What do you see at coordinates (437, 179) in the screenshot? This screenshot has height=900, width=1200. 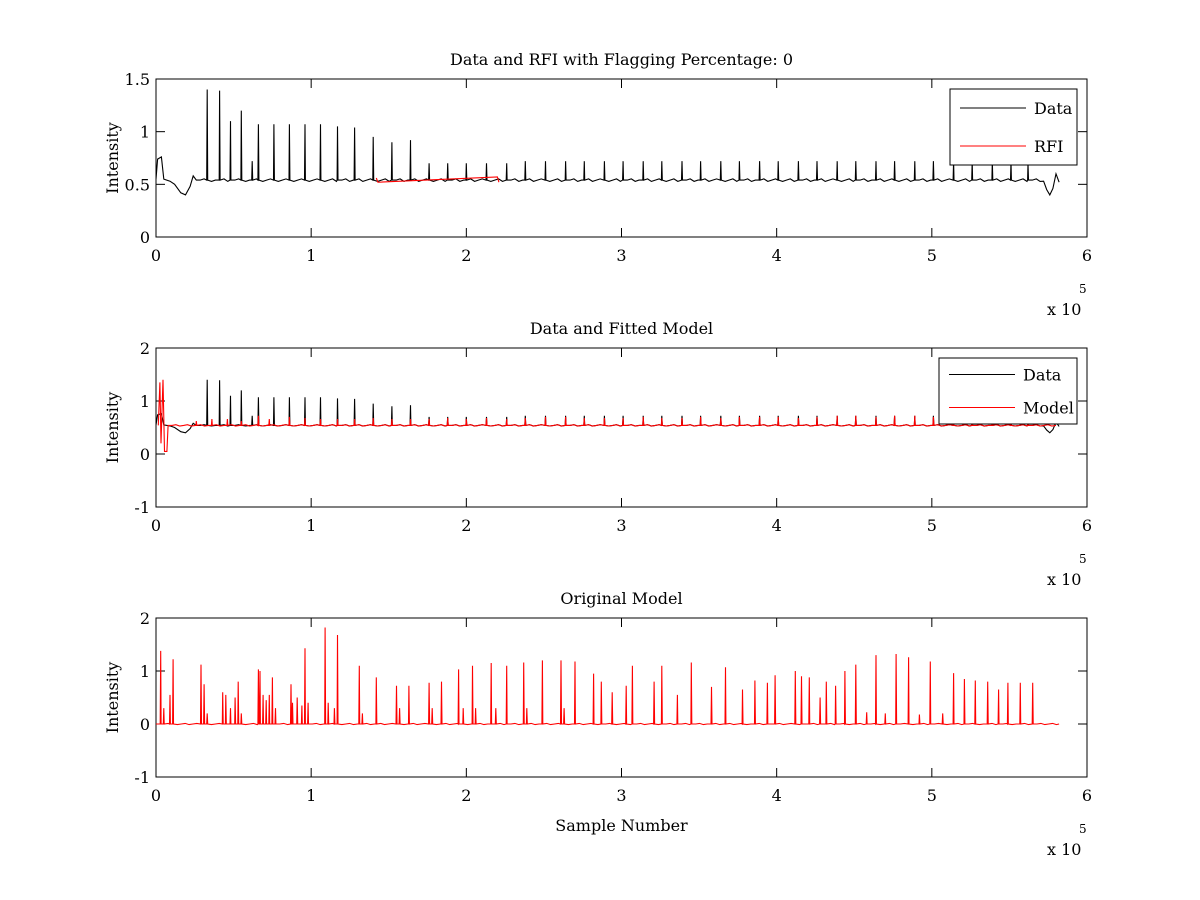 I see `rfi-series-line` at bounding box center [437, 179].